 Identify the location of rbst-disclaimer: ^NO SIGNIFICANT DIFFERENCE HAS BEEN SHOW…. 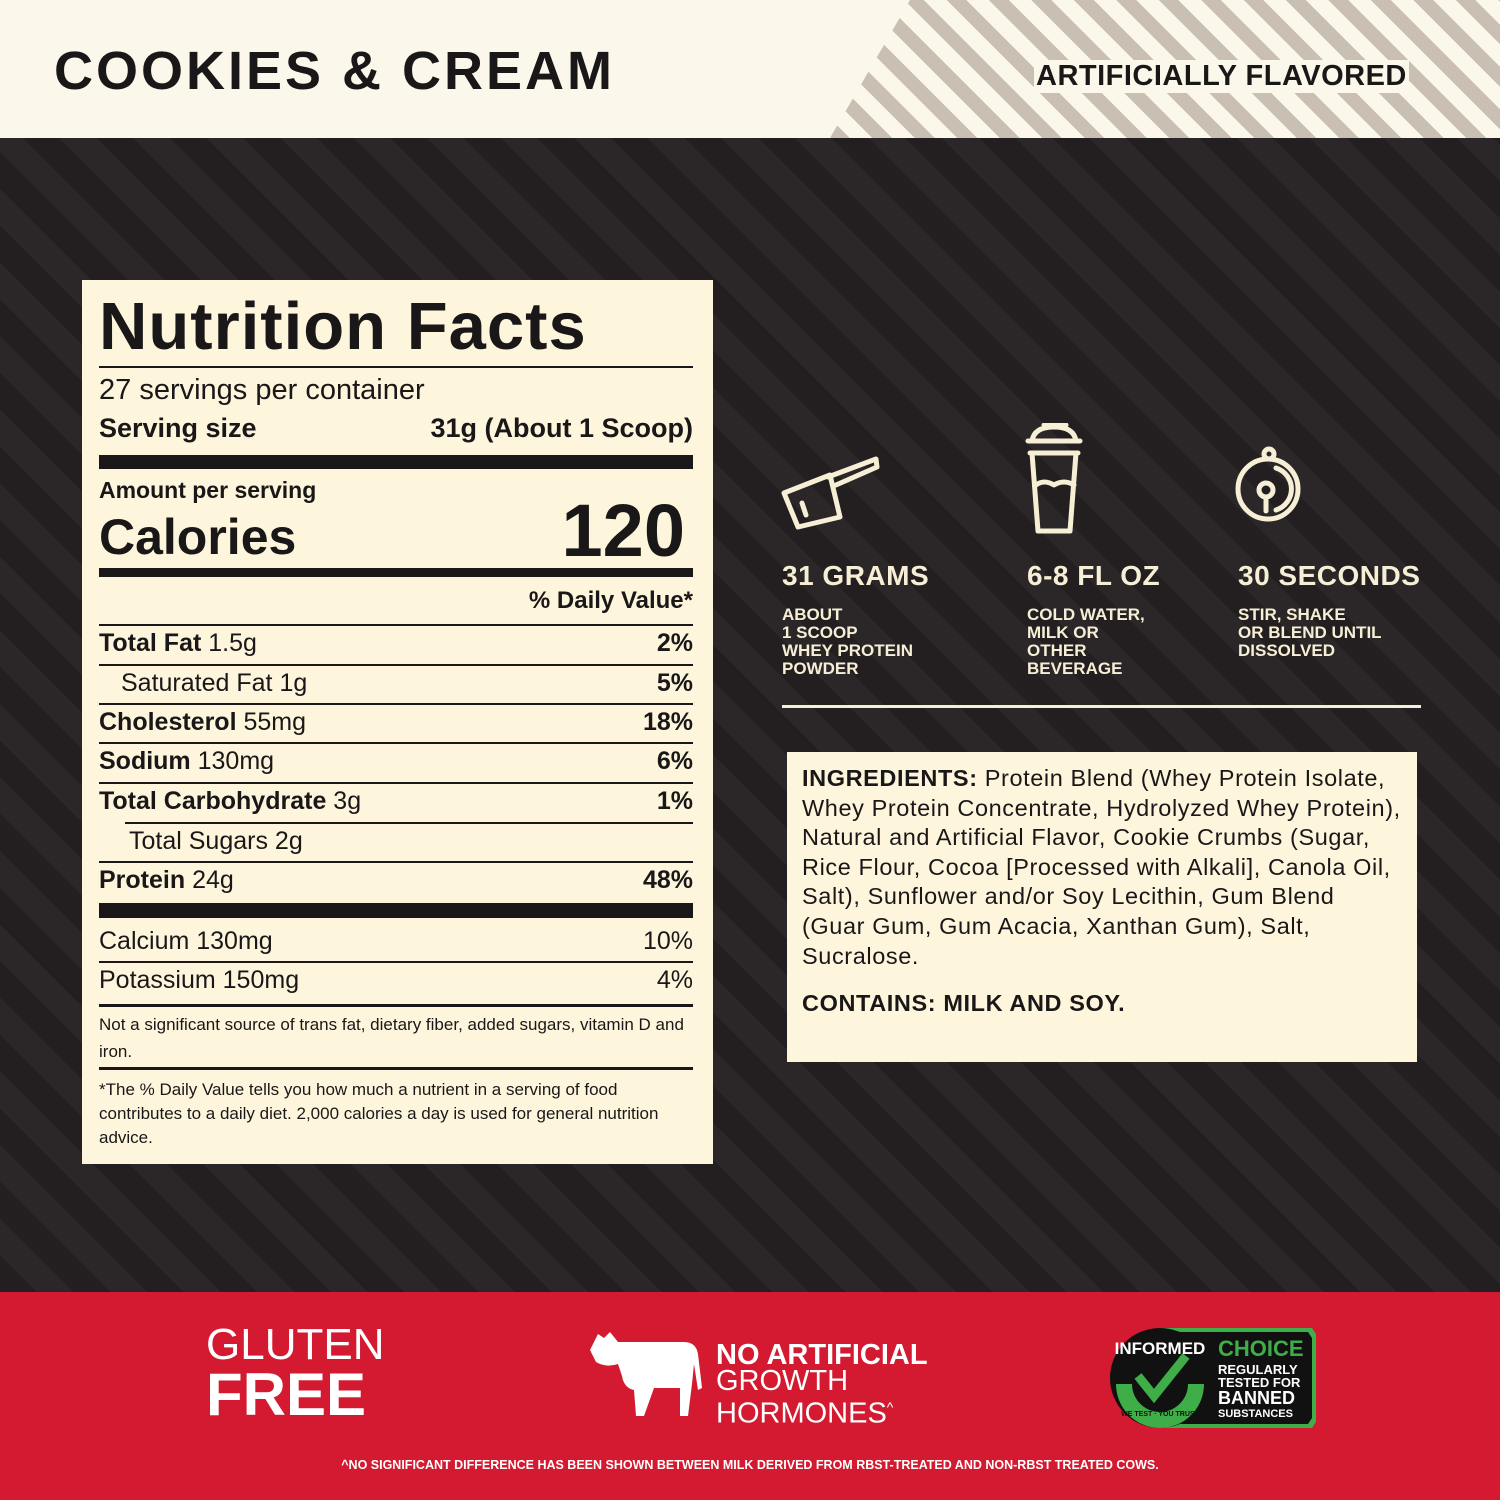
(750, 1465).